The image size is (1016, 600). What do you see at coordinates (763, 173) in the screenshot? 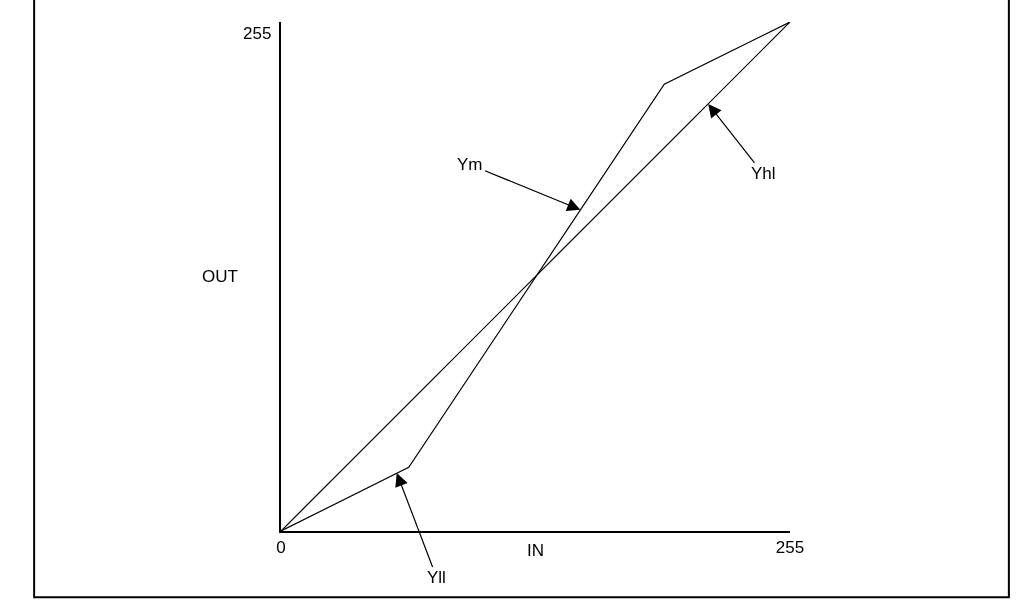
I see `annotation: Yhl` at bounding box center [763, 173].